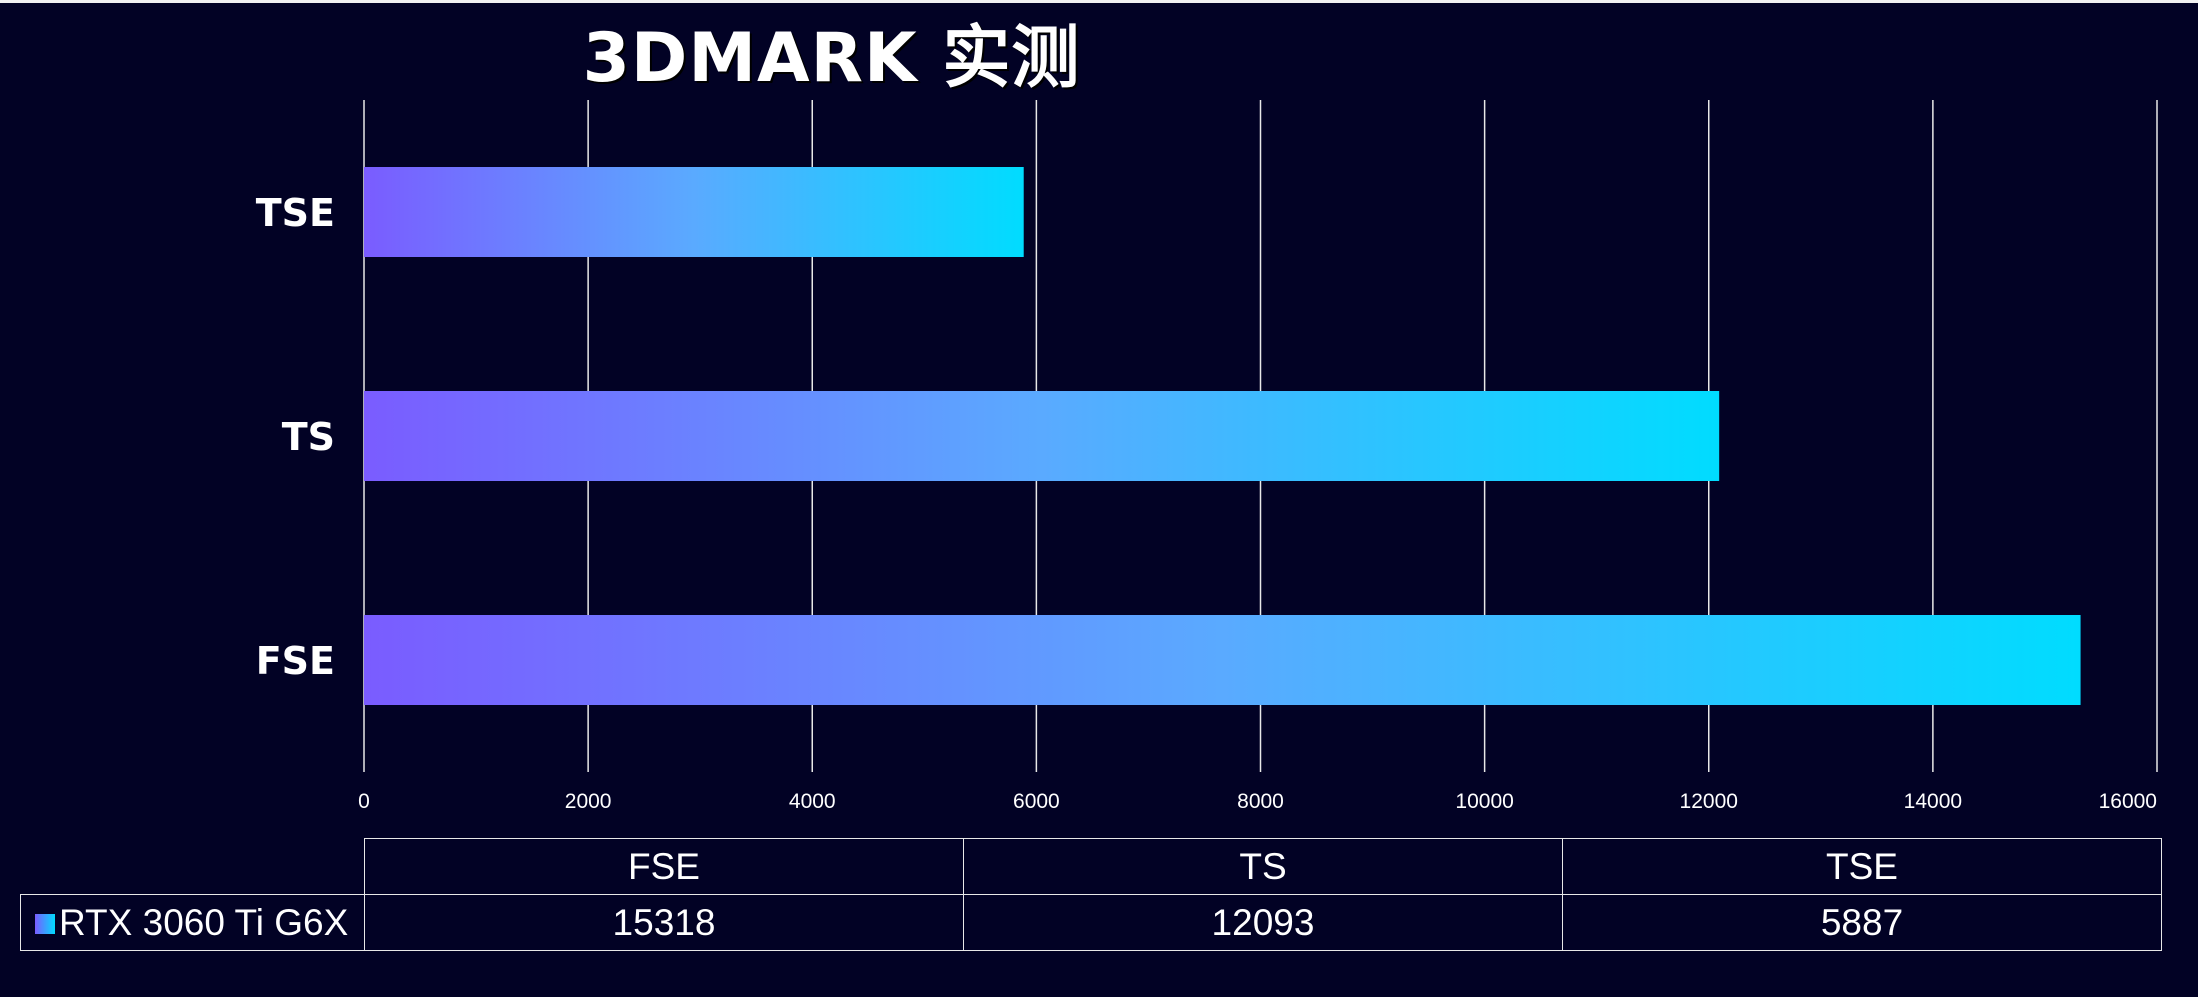 The height and width of the screenshot is (997, 2198). I want to click on x-tick-14000: 14000, so click(1933, 801).